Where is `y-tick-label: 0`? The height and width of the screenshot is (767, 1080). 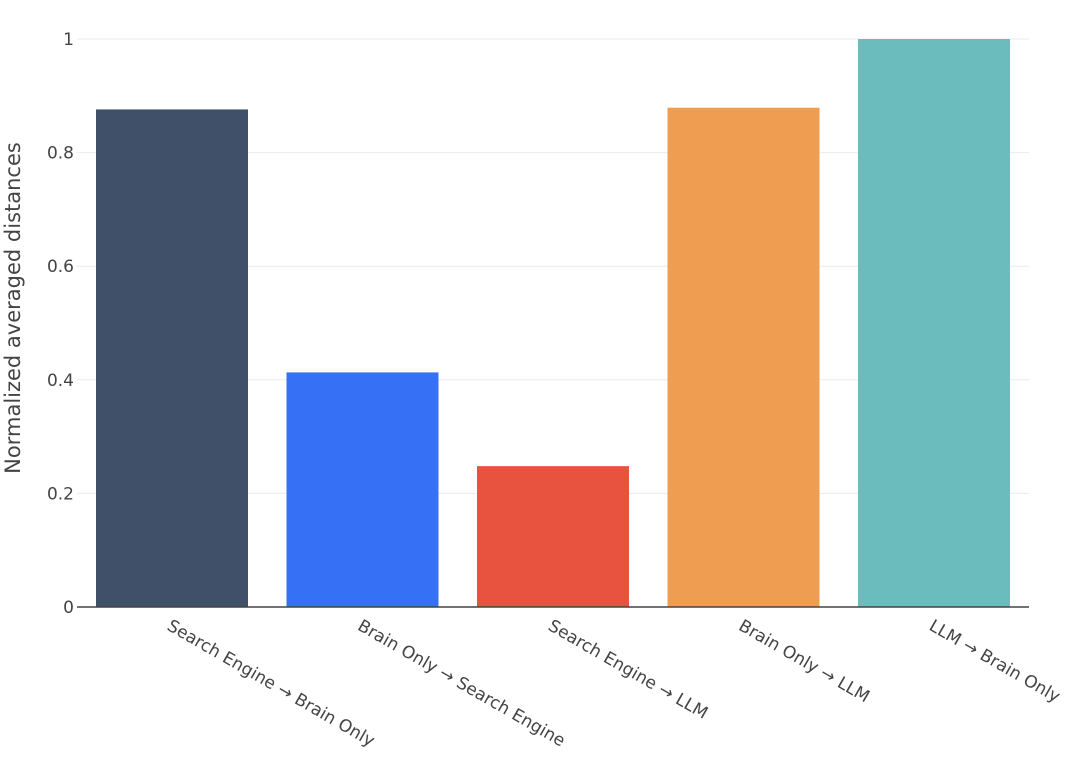
y-tick-label: 0 is located at coordinates (68, 608).